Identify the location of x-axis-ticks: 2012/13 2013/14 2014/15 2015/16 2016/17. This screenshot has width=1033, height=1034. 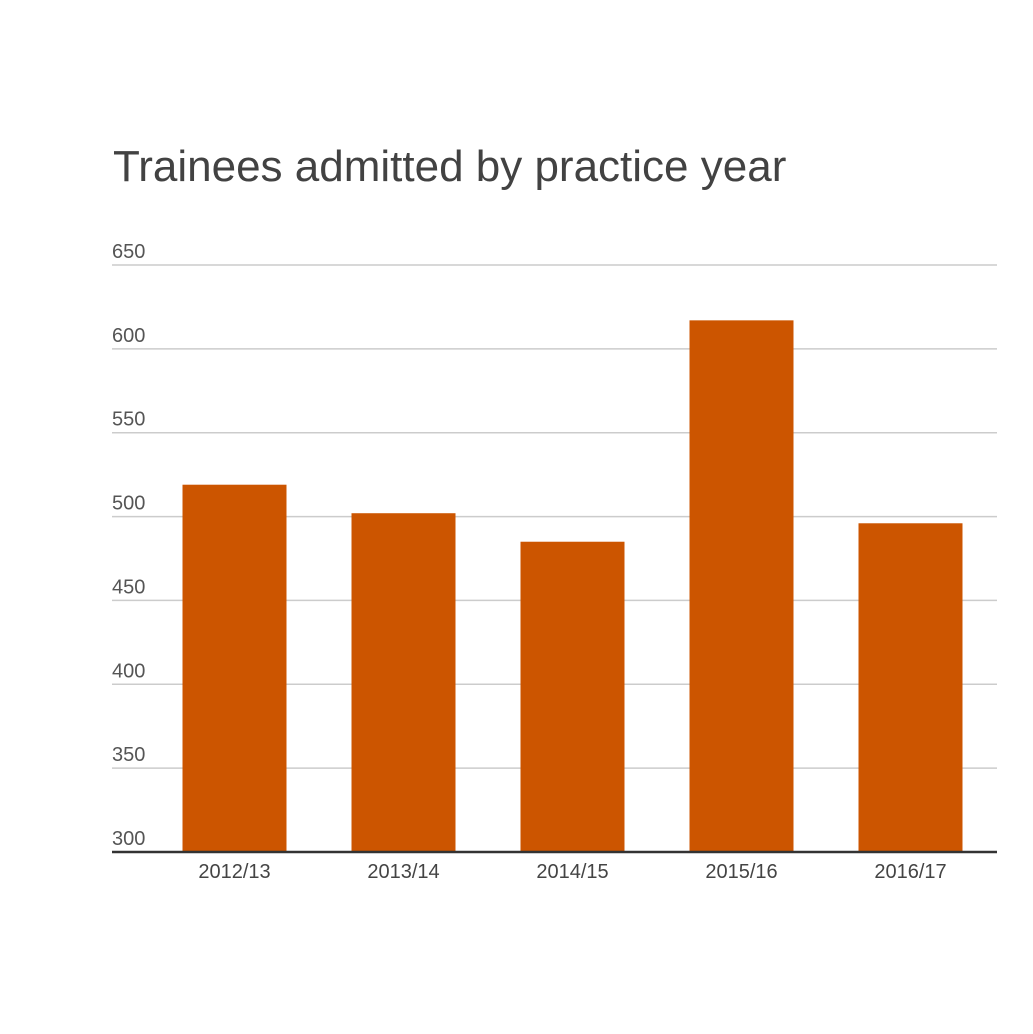
(572, 872).